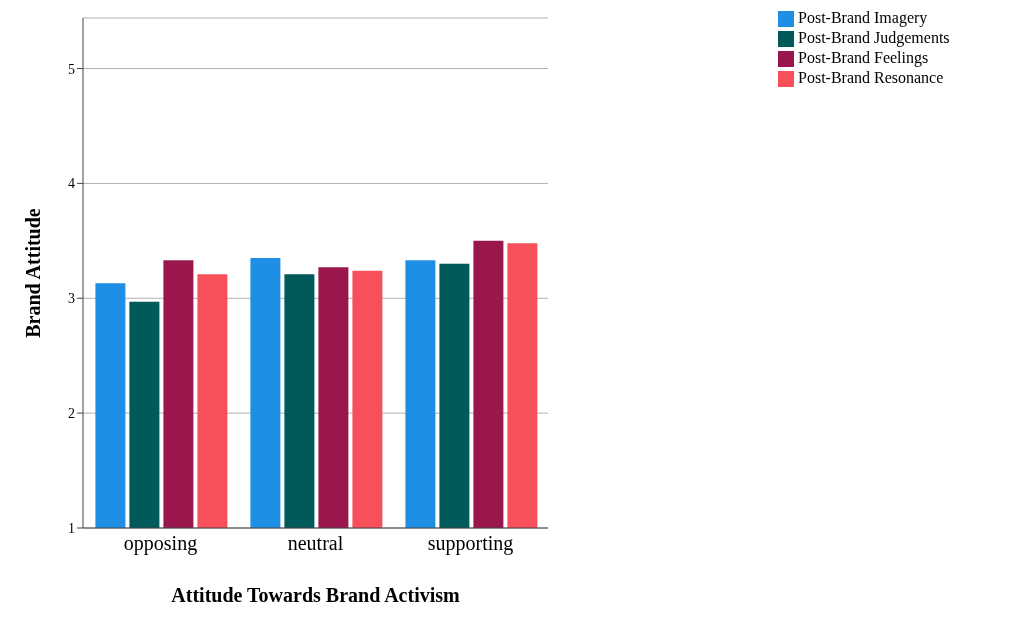 The height and width of the screenshot is (624, 1011). Describe the element at coordinates (33, 273) in the screenshot. I see `y-axis-title: Brand Attitude` at that location.